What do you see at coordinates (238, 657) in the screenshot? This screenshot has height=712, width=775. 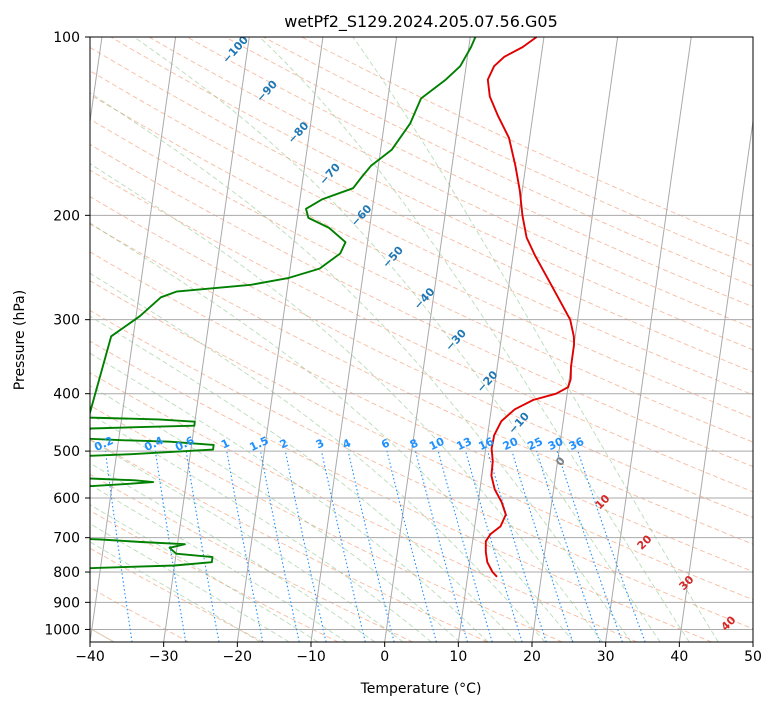 I see `x-tick-label: −20` at bounding box center [238, 657].